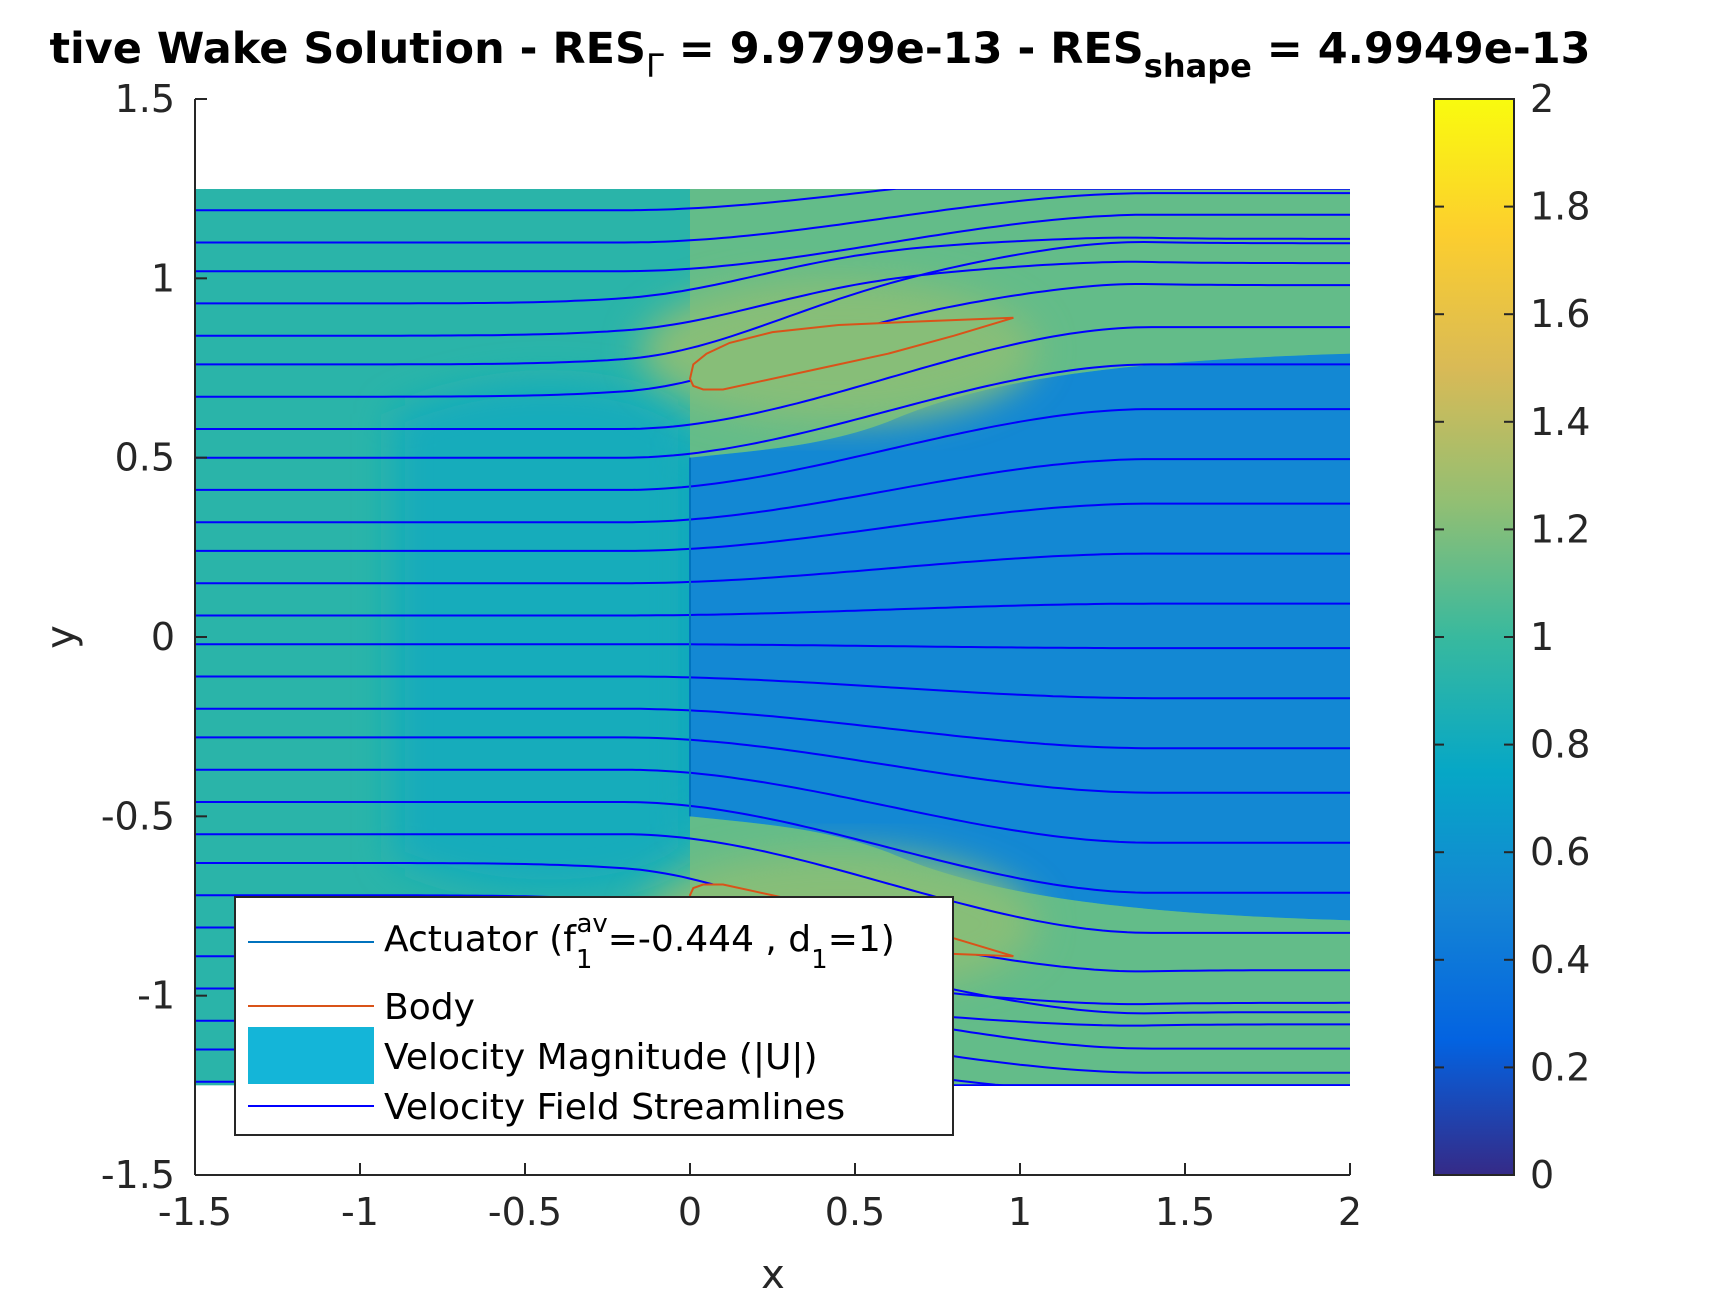  What do you see at coordinates (1350, 1212) in the screenshot?
I see `x-tick-label: 2` at bounding box center [1350, 1212].